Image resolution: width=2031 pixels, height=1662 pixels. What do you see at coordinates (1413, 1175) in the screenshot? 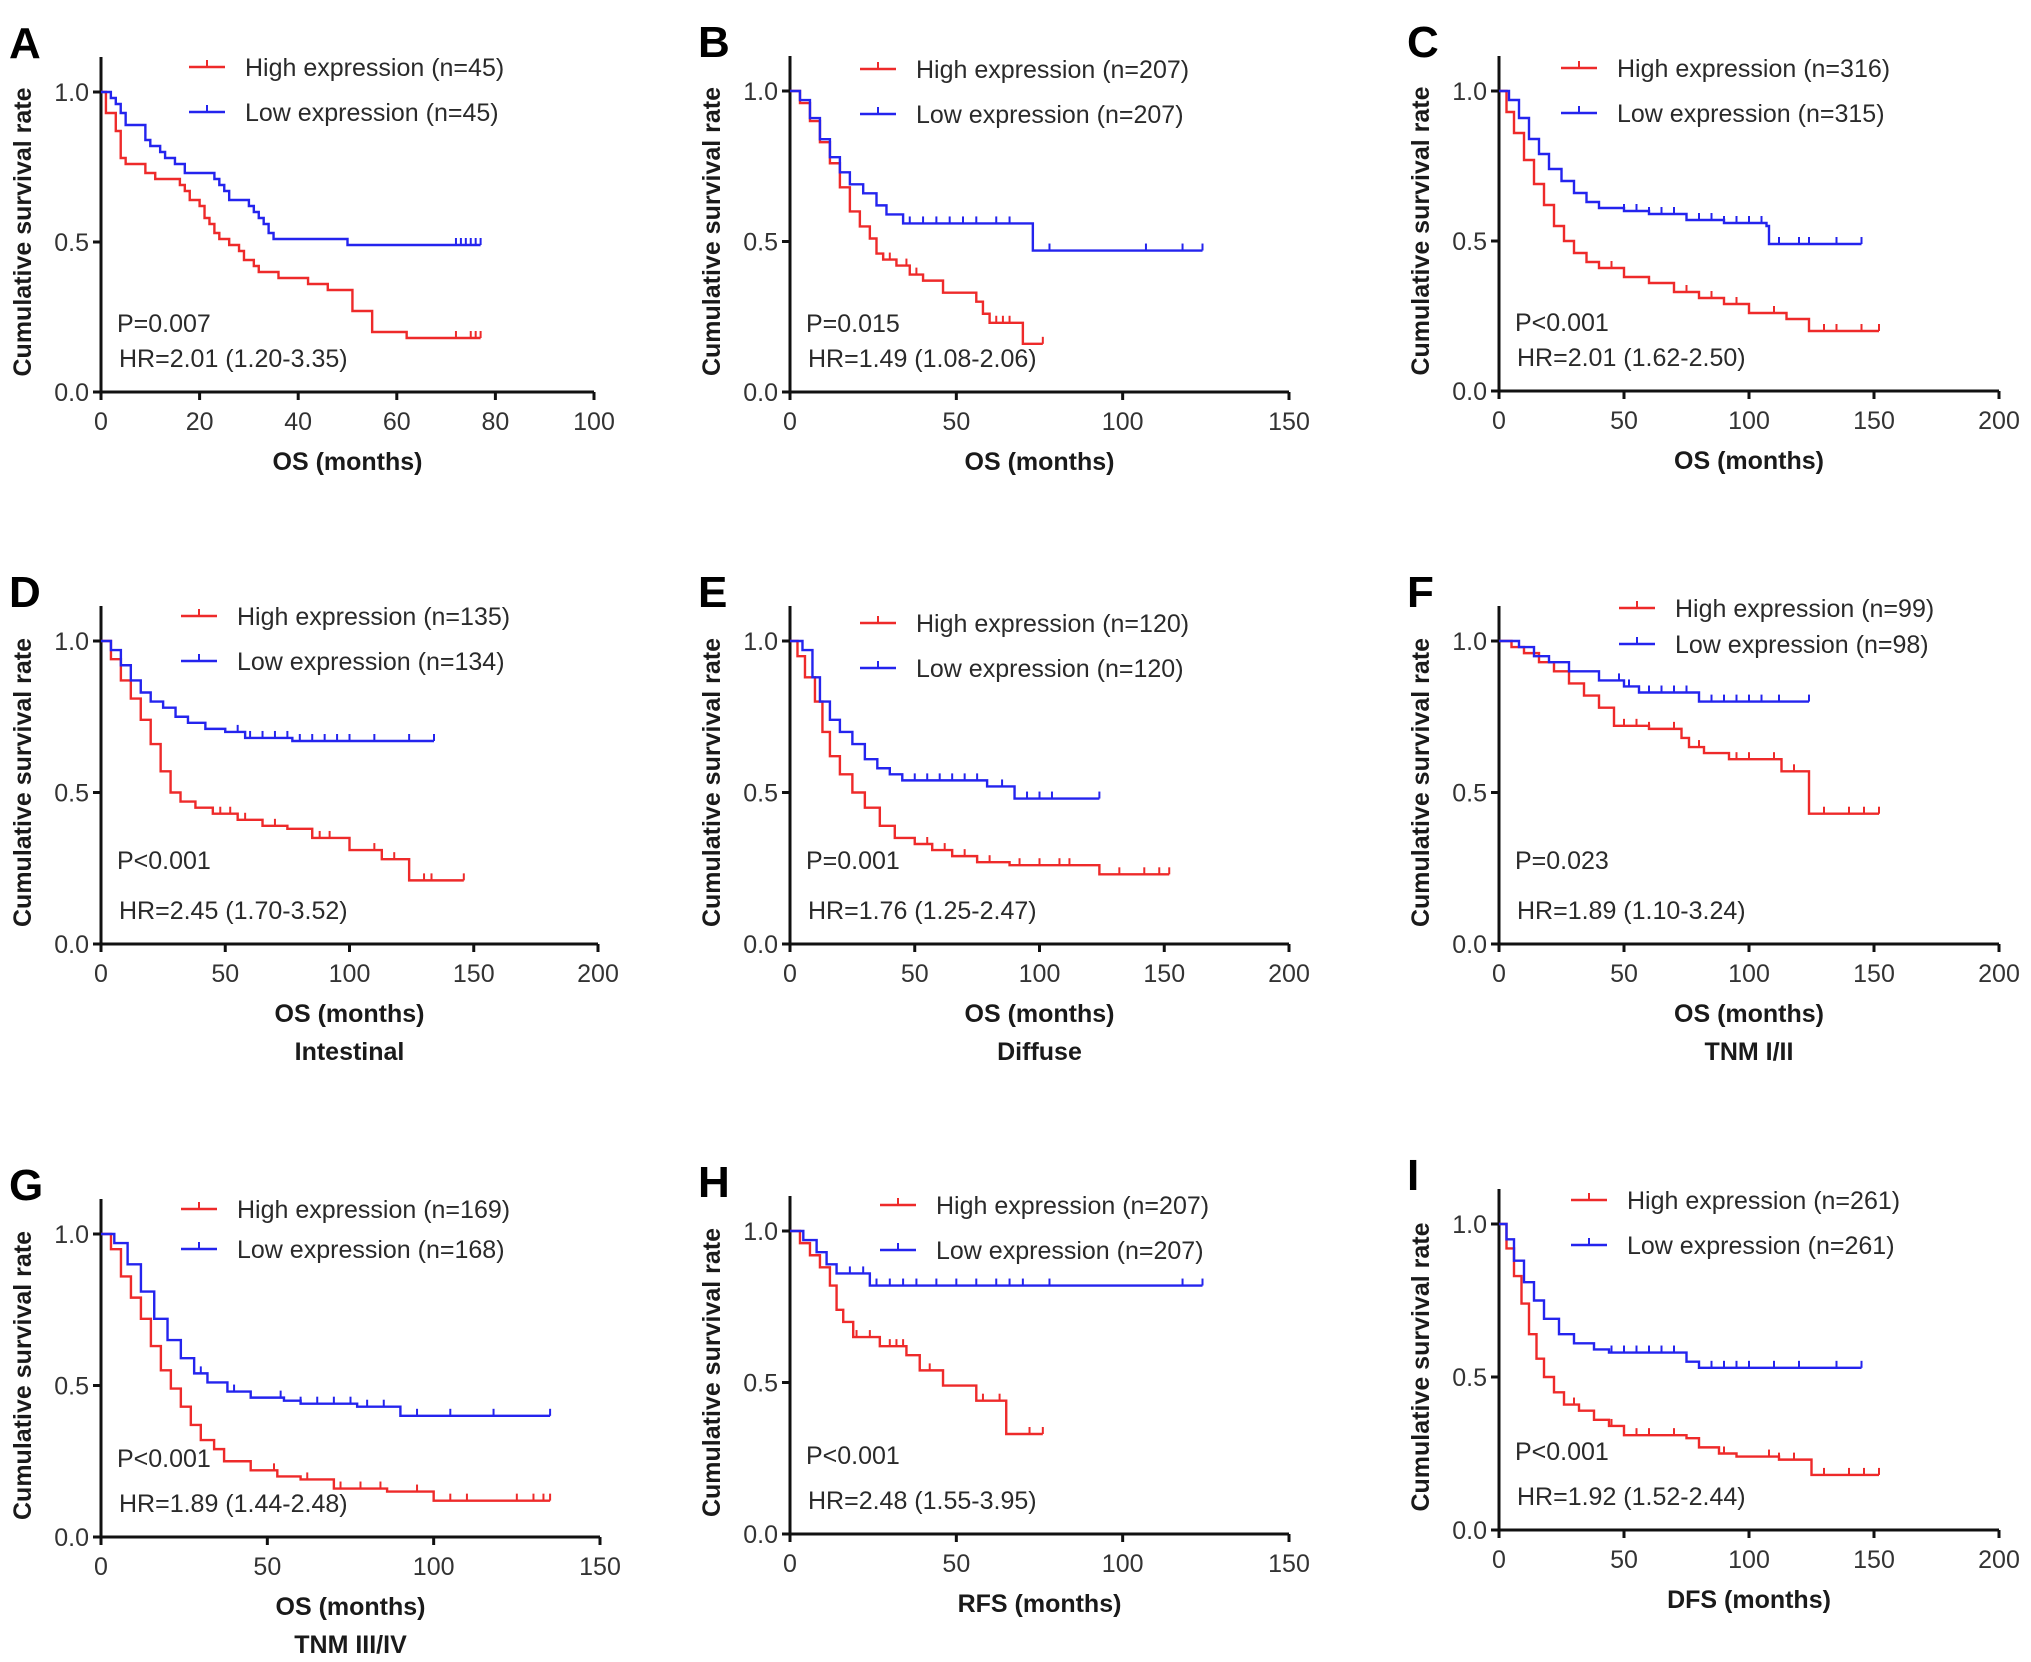
I see `panel-letter: I` at bounding box center [1413, 1175].